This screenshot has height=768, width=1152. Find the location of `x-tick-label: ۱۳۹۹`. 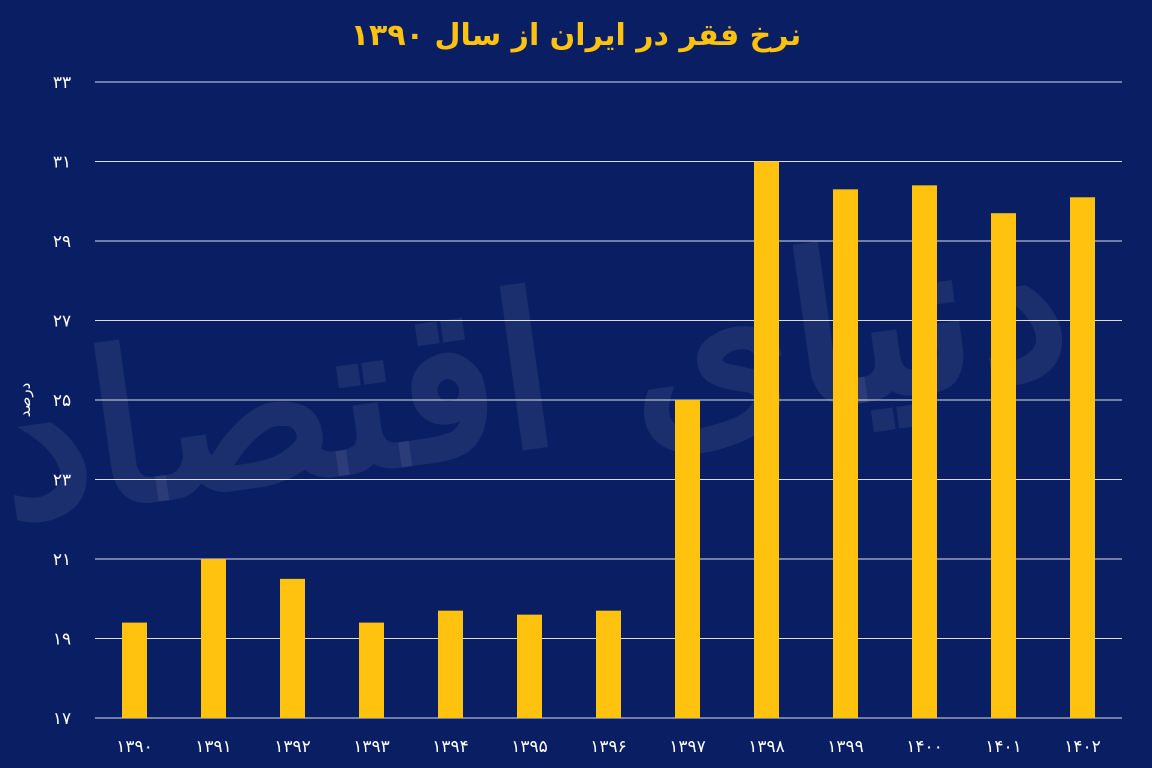

x-tick-label: ۱۳۹۹ is located at coordinates (845, 747).